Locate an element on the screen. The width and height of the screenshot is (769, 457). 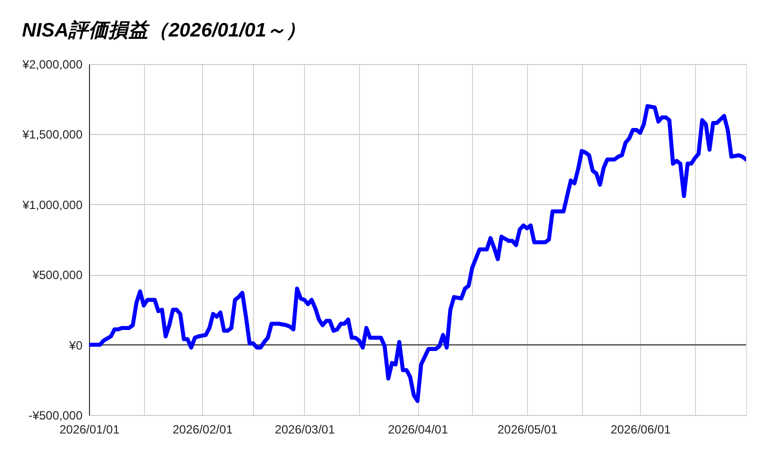
x-tick-label: 2026/01/01 is located at coordinates (89, 429).